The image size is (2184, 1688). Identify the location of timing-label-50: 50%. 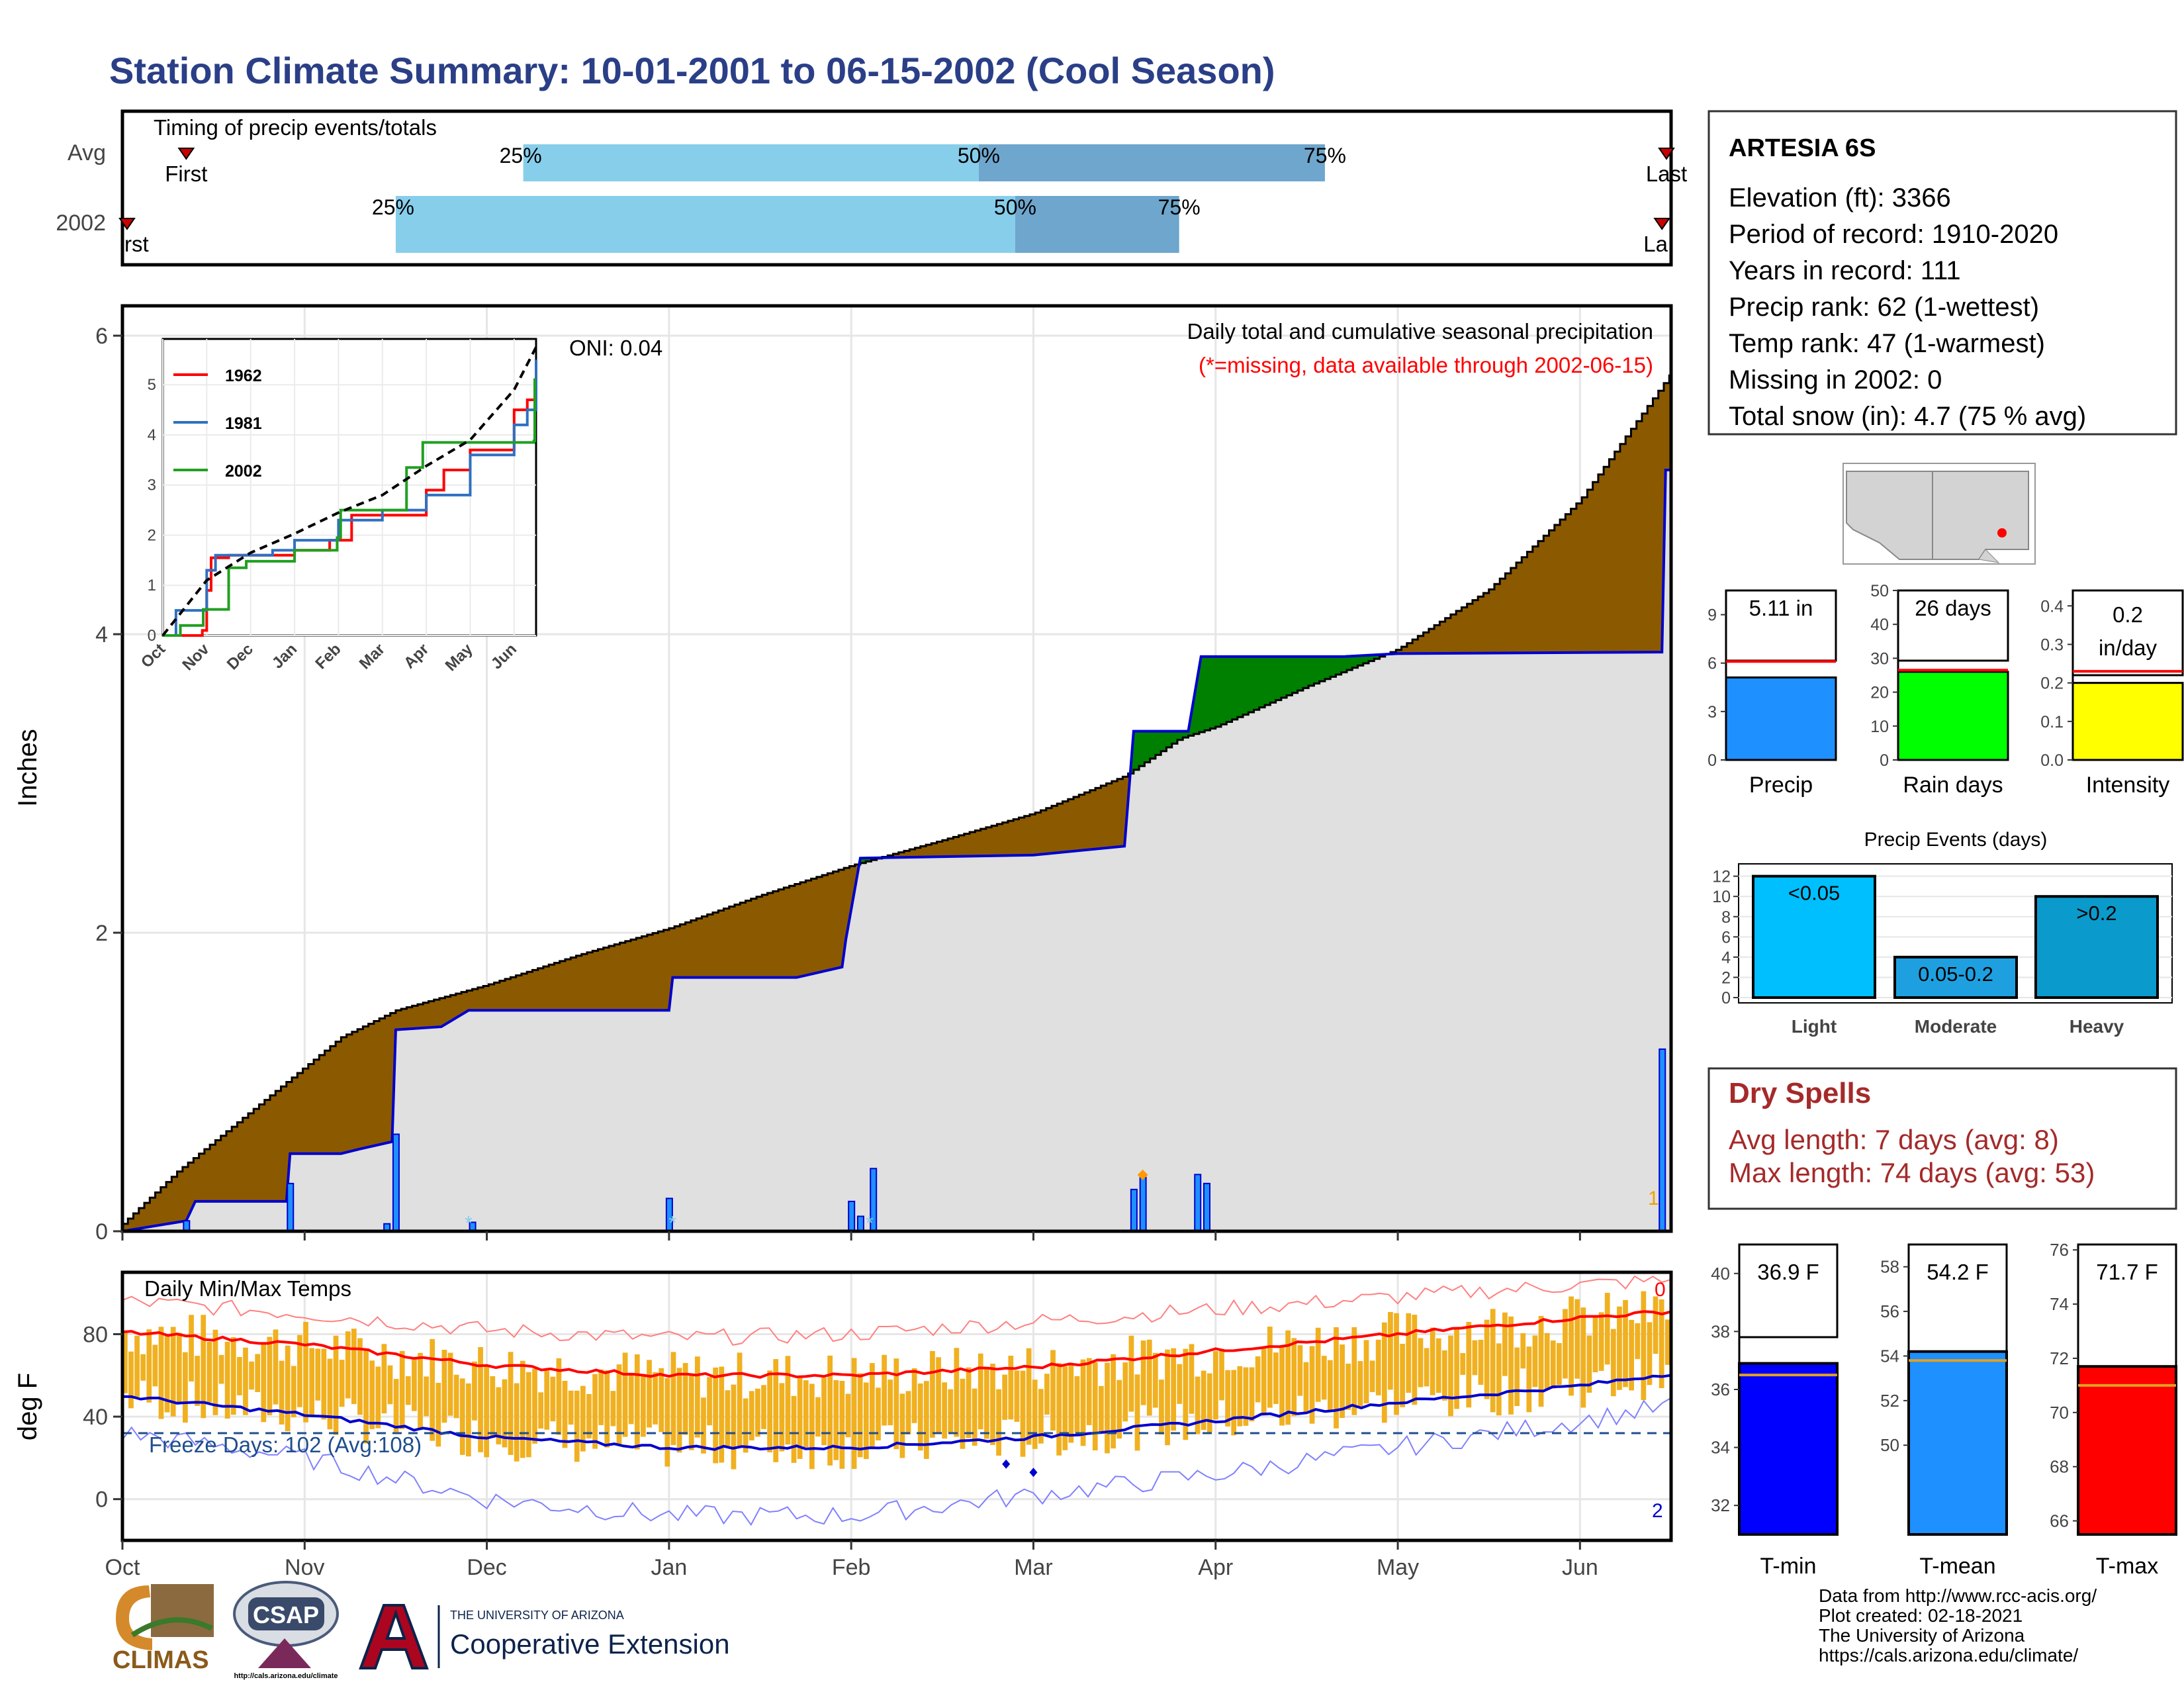
(979, 155).